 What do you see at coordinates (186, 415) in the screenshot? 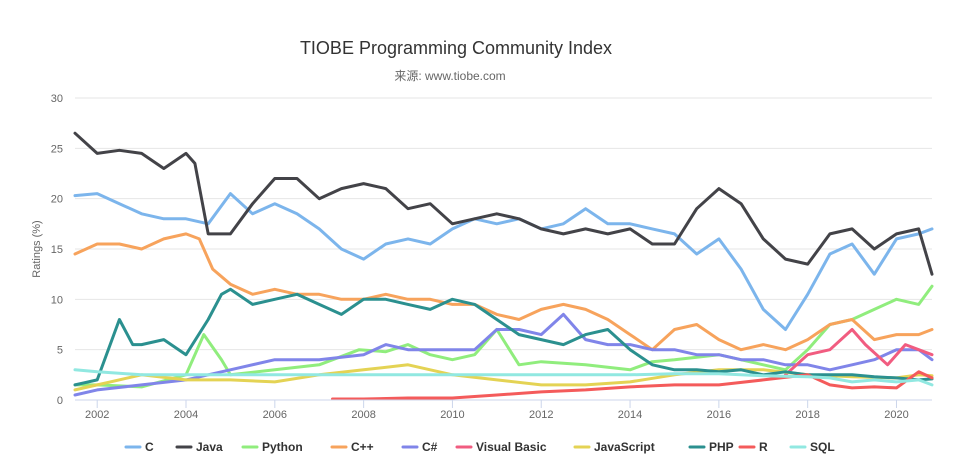
I see `x-tick-label: 2004` at bounding box center [186, 415].